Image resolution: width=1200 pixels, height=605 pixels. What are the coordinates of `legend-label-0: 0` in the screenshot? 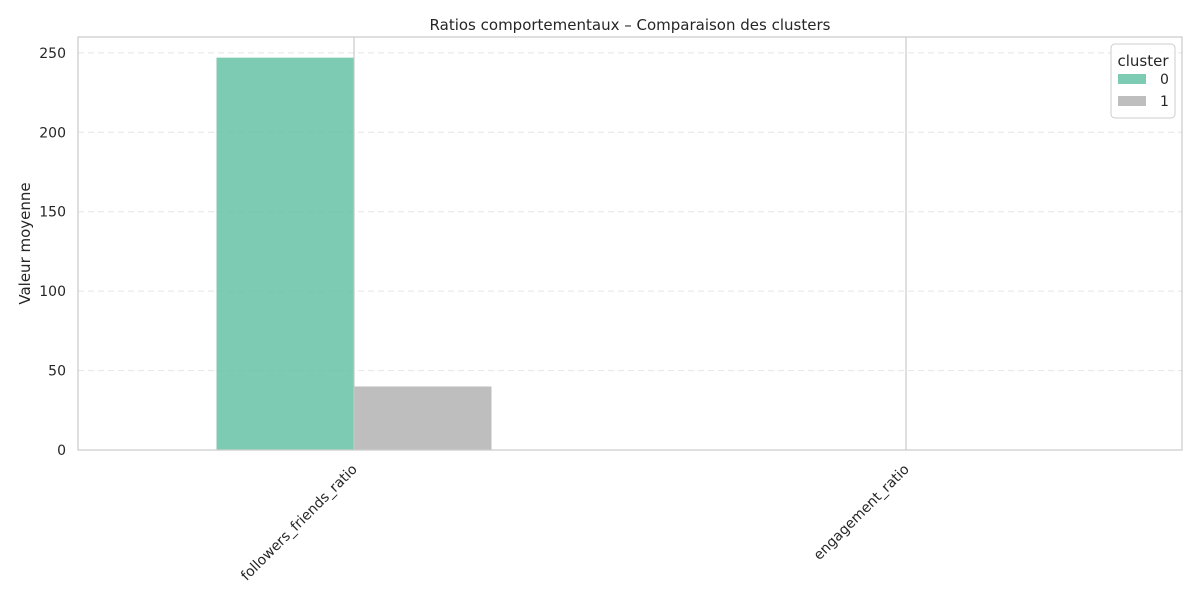 It's located at (1164, 80).